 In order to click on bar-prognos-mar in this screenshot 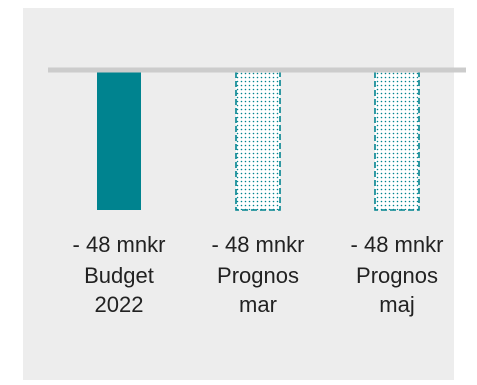, I will do `click(258, 140)`.